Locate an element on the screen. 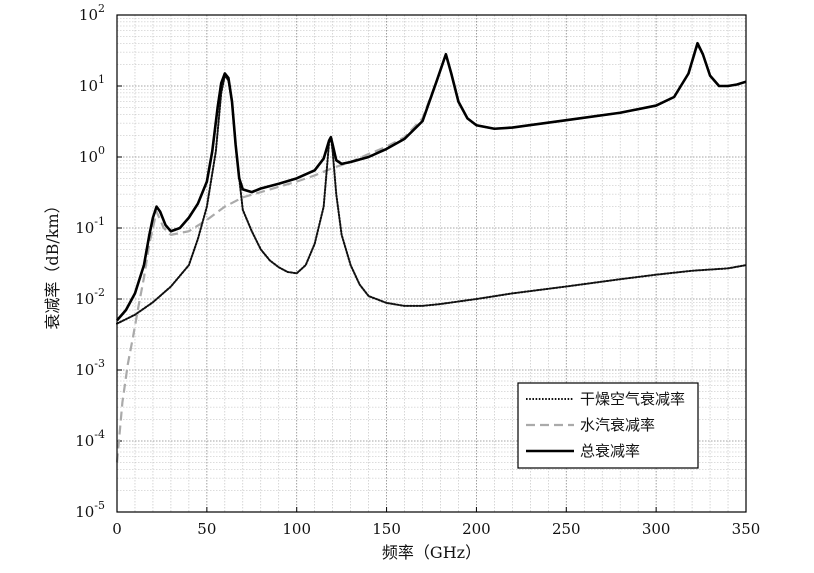 The image size is (814, 573). y-tick-label: 10² is located at coordinates (92, 13).